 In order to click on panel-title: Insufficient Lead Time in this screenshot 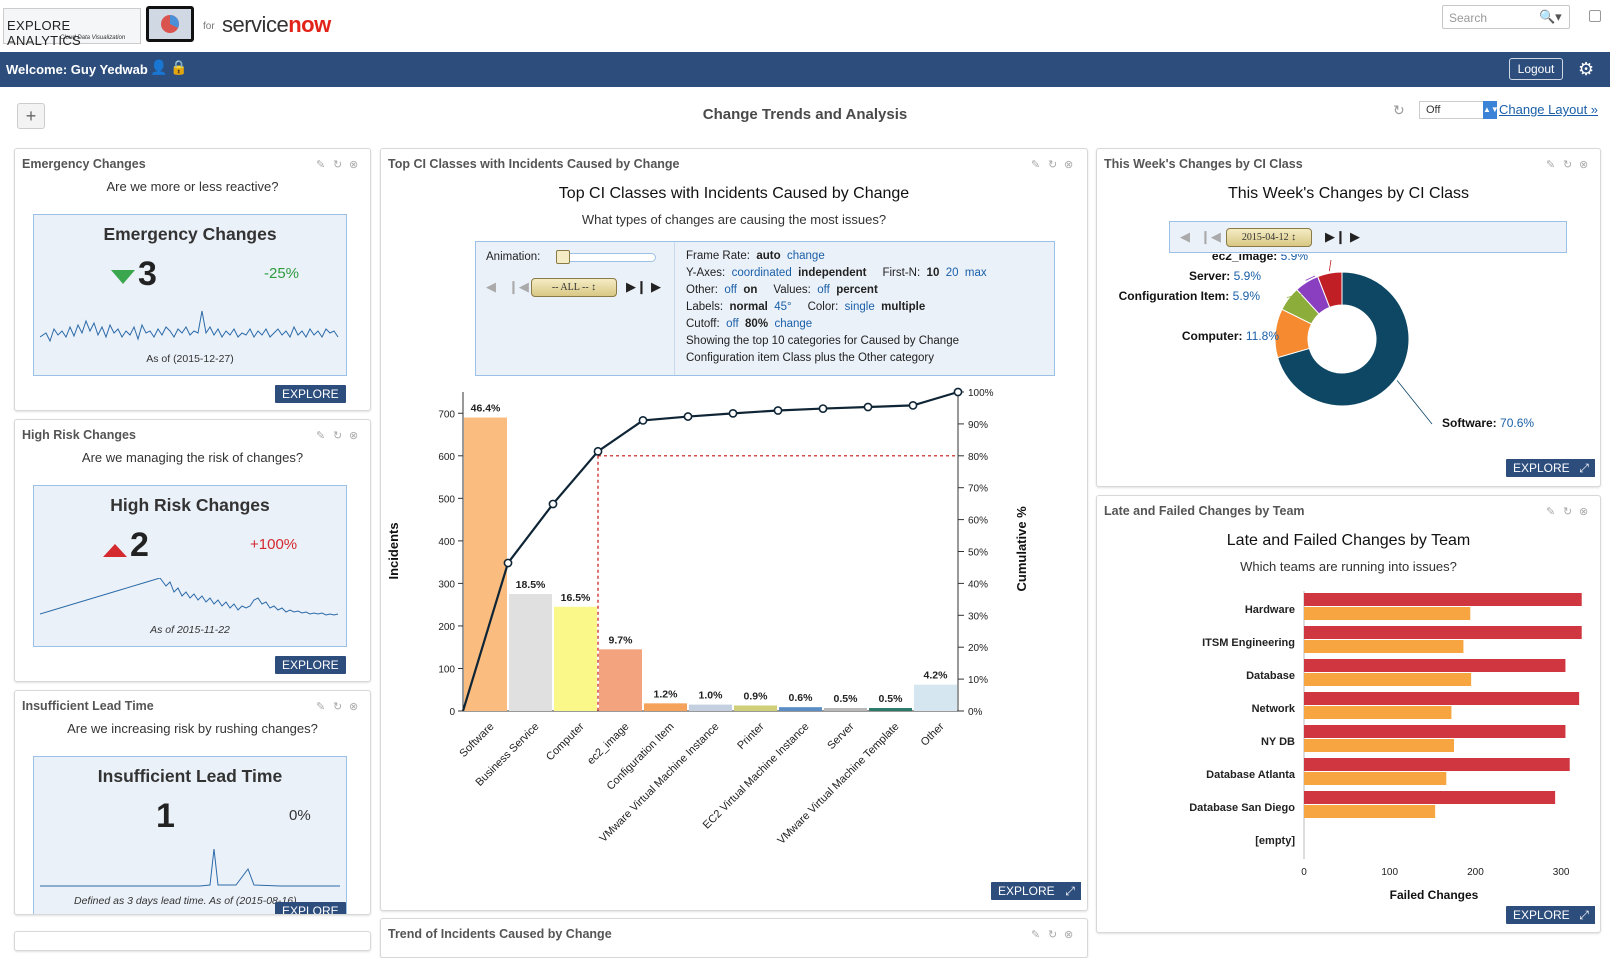, I will do `click(88, 706)`.